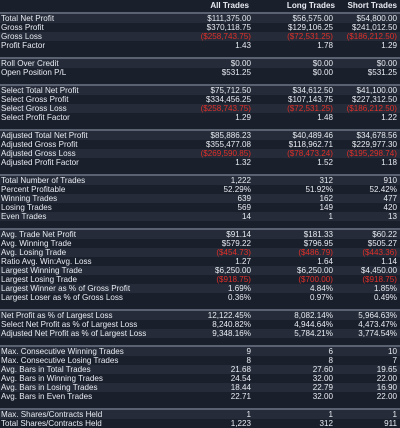 The height and width of the screenshot is (428, 400). I want to click on value-long-trades: $796.95, so click(318, 243).